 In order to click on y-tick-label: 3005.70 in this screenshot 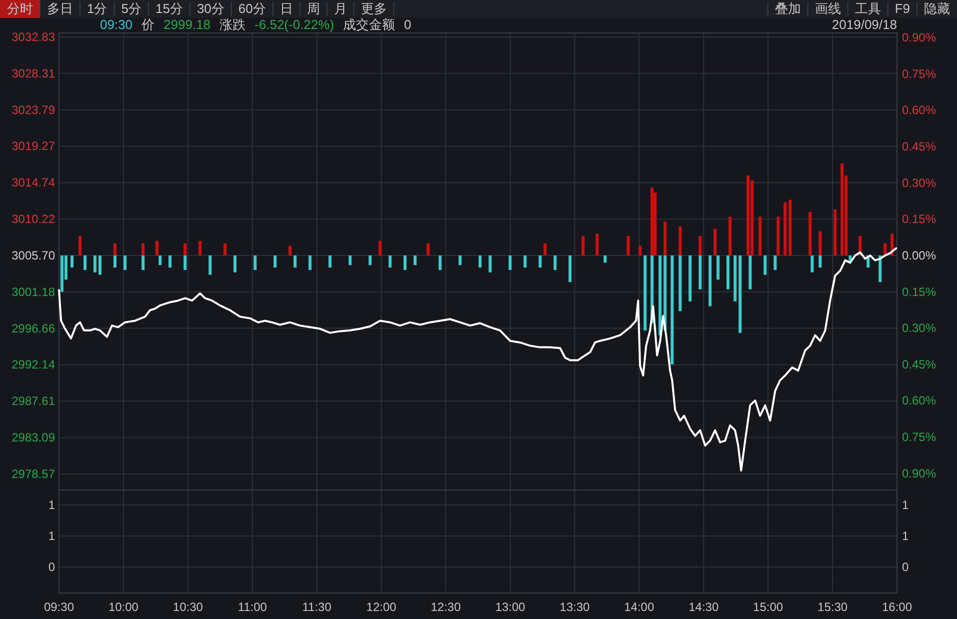, I will do `click(34, 255)`.